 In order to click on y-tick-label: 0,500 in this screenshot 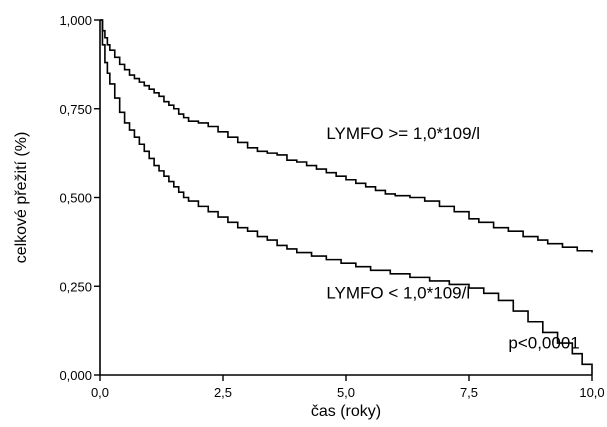, I will do `click(75, 198)`.